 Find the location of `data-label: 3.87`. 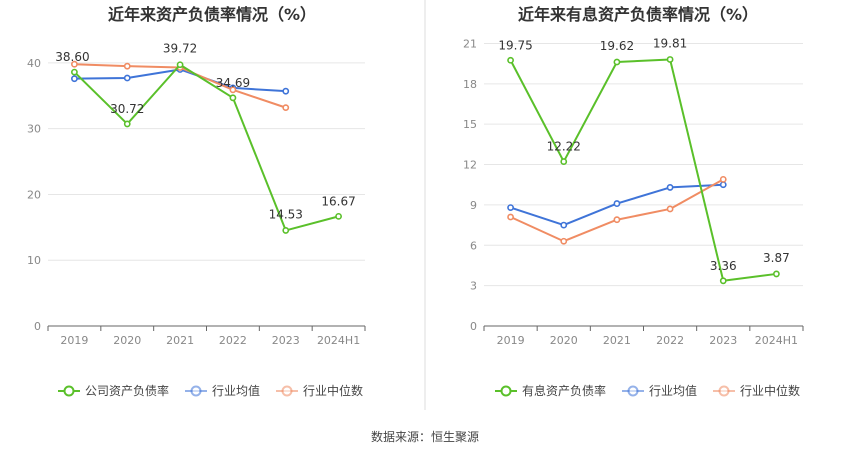

data-label: 3.87 is located at coordinates (776, 258).